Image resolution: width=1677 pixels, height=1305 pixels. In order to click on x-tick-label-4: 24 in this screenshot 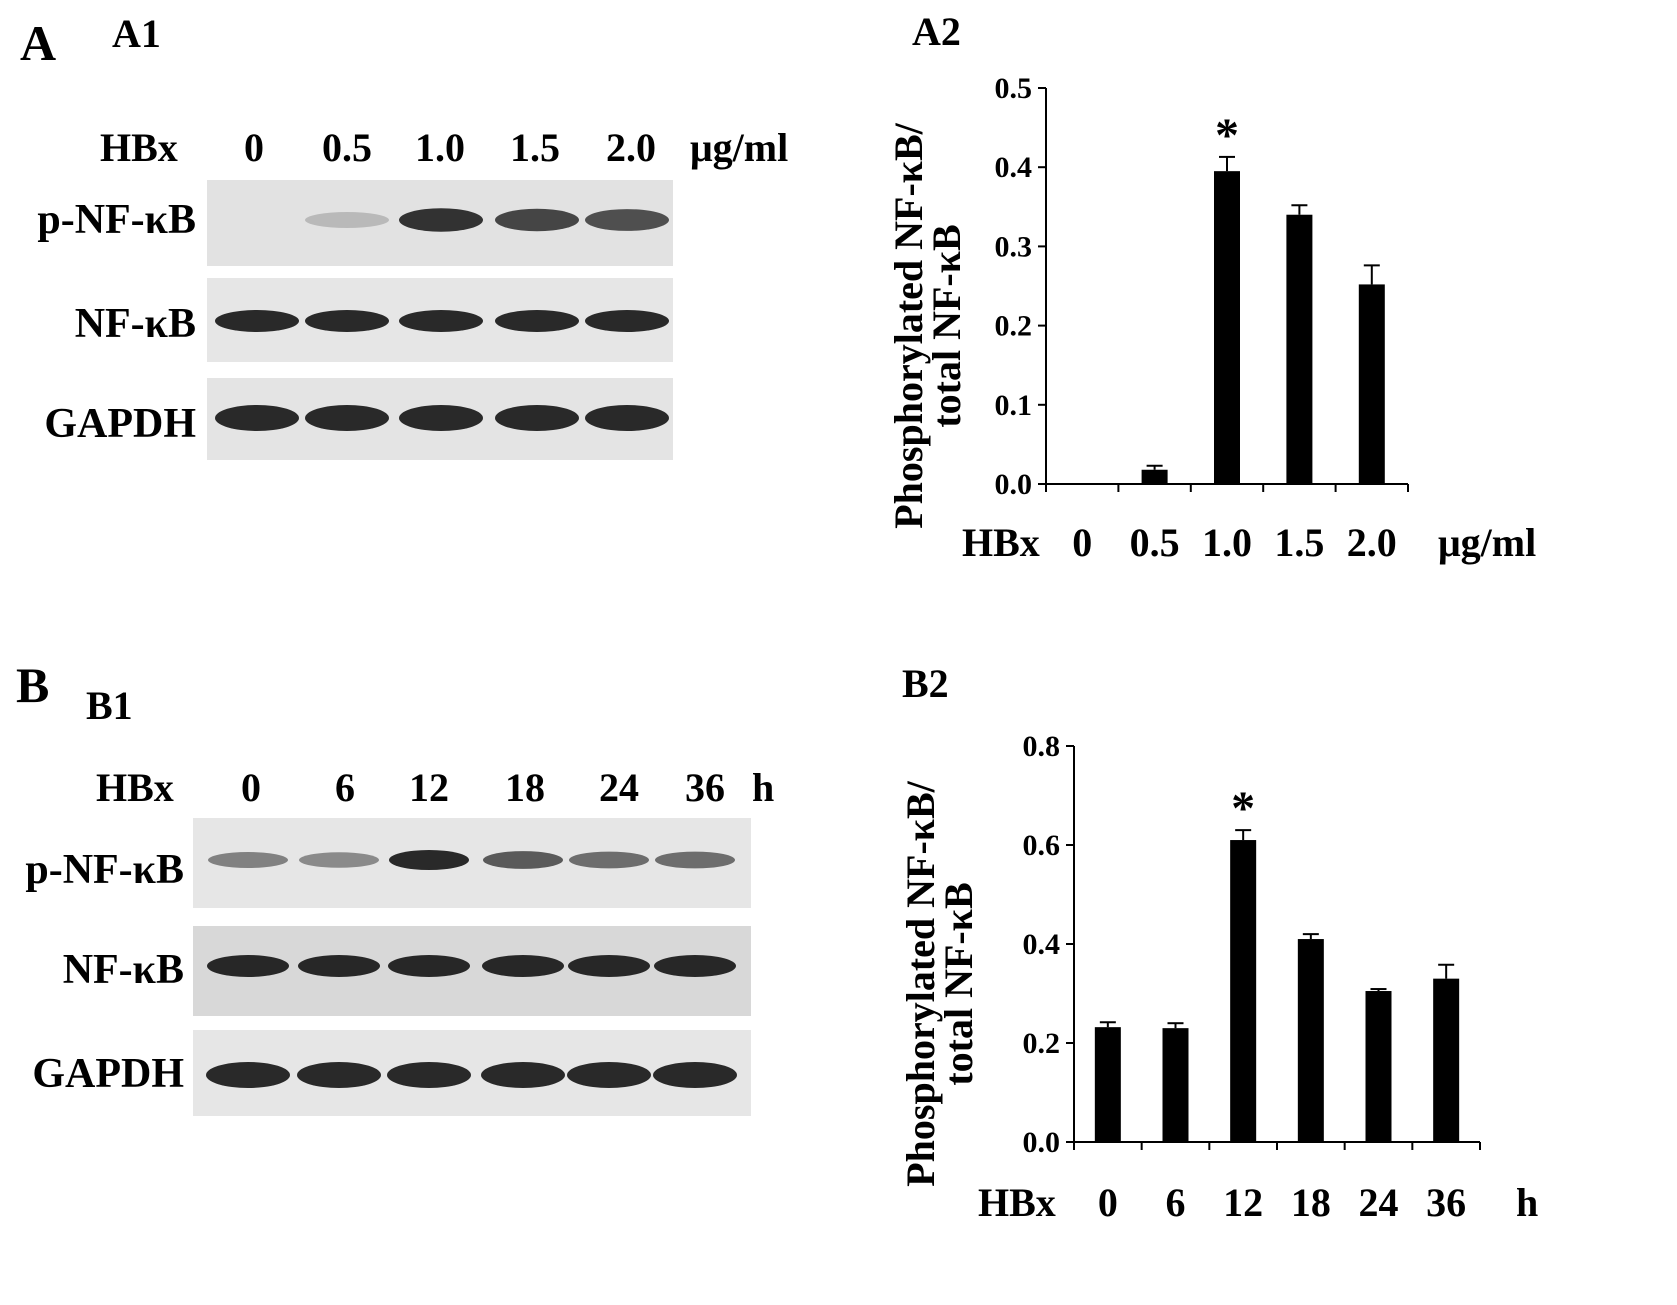, I will do `click(1379, 1202)`.